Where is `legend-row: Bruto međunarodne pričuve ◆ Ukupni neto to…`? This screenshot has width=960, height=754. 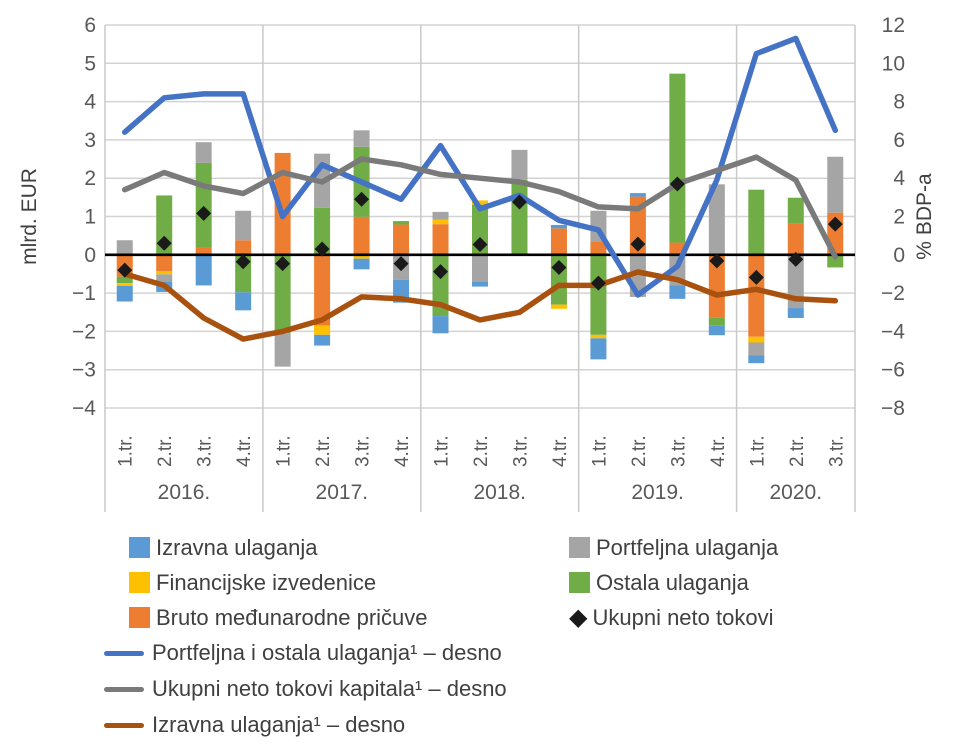 legend-row: Bruto međunarodne pričuve ◆ Ukupni neto to… is located at coordinates (504, 617).